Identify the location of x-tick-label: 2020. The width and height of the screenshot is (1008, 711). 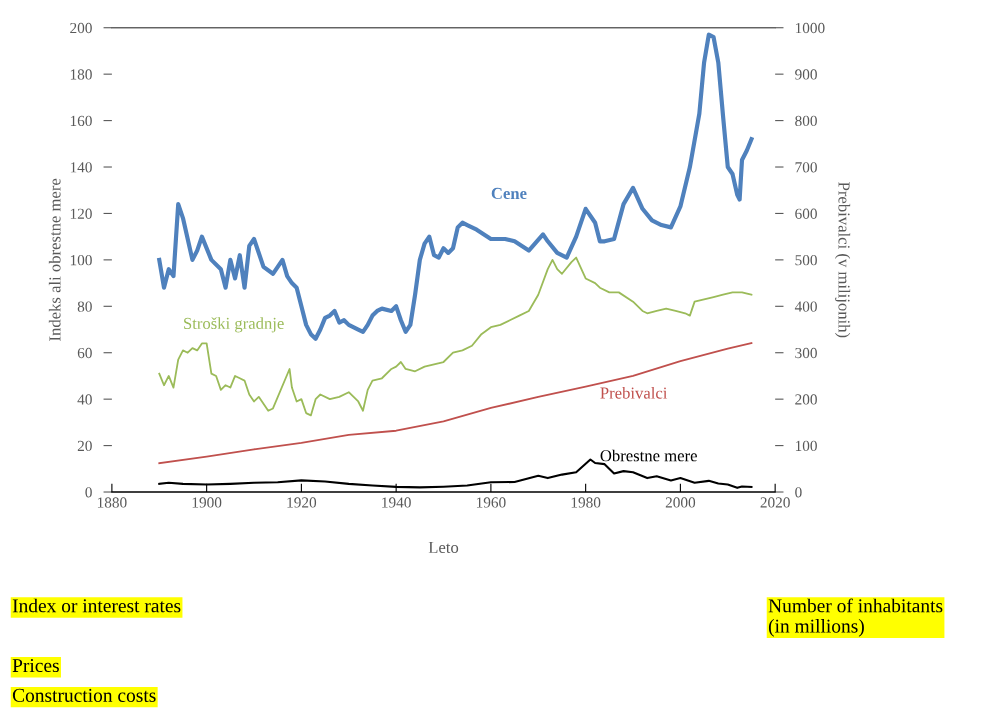
(775, 502).